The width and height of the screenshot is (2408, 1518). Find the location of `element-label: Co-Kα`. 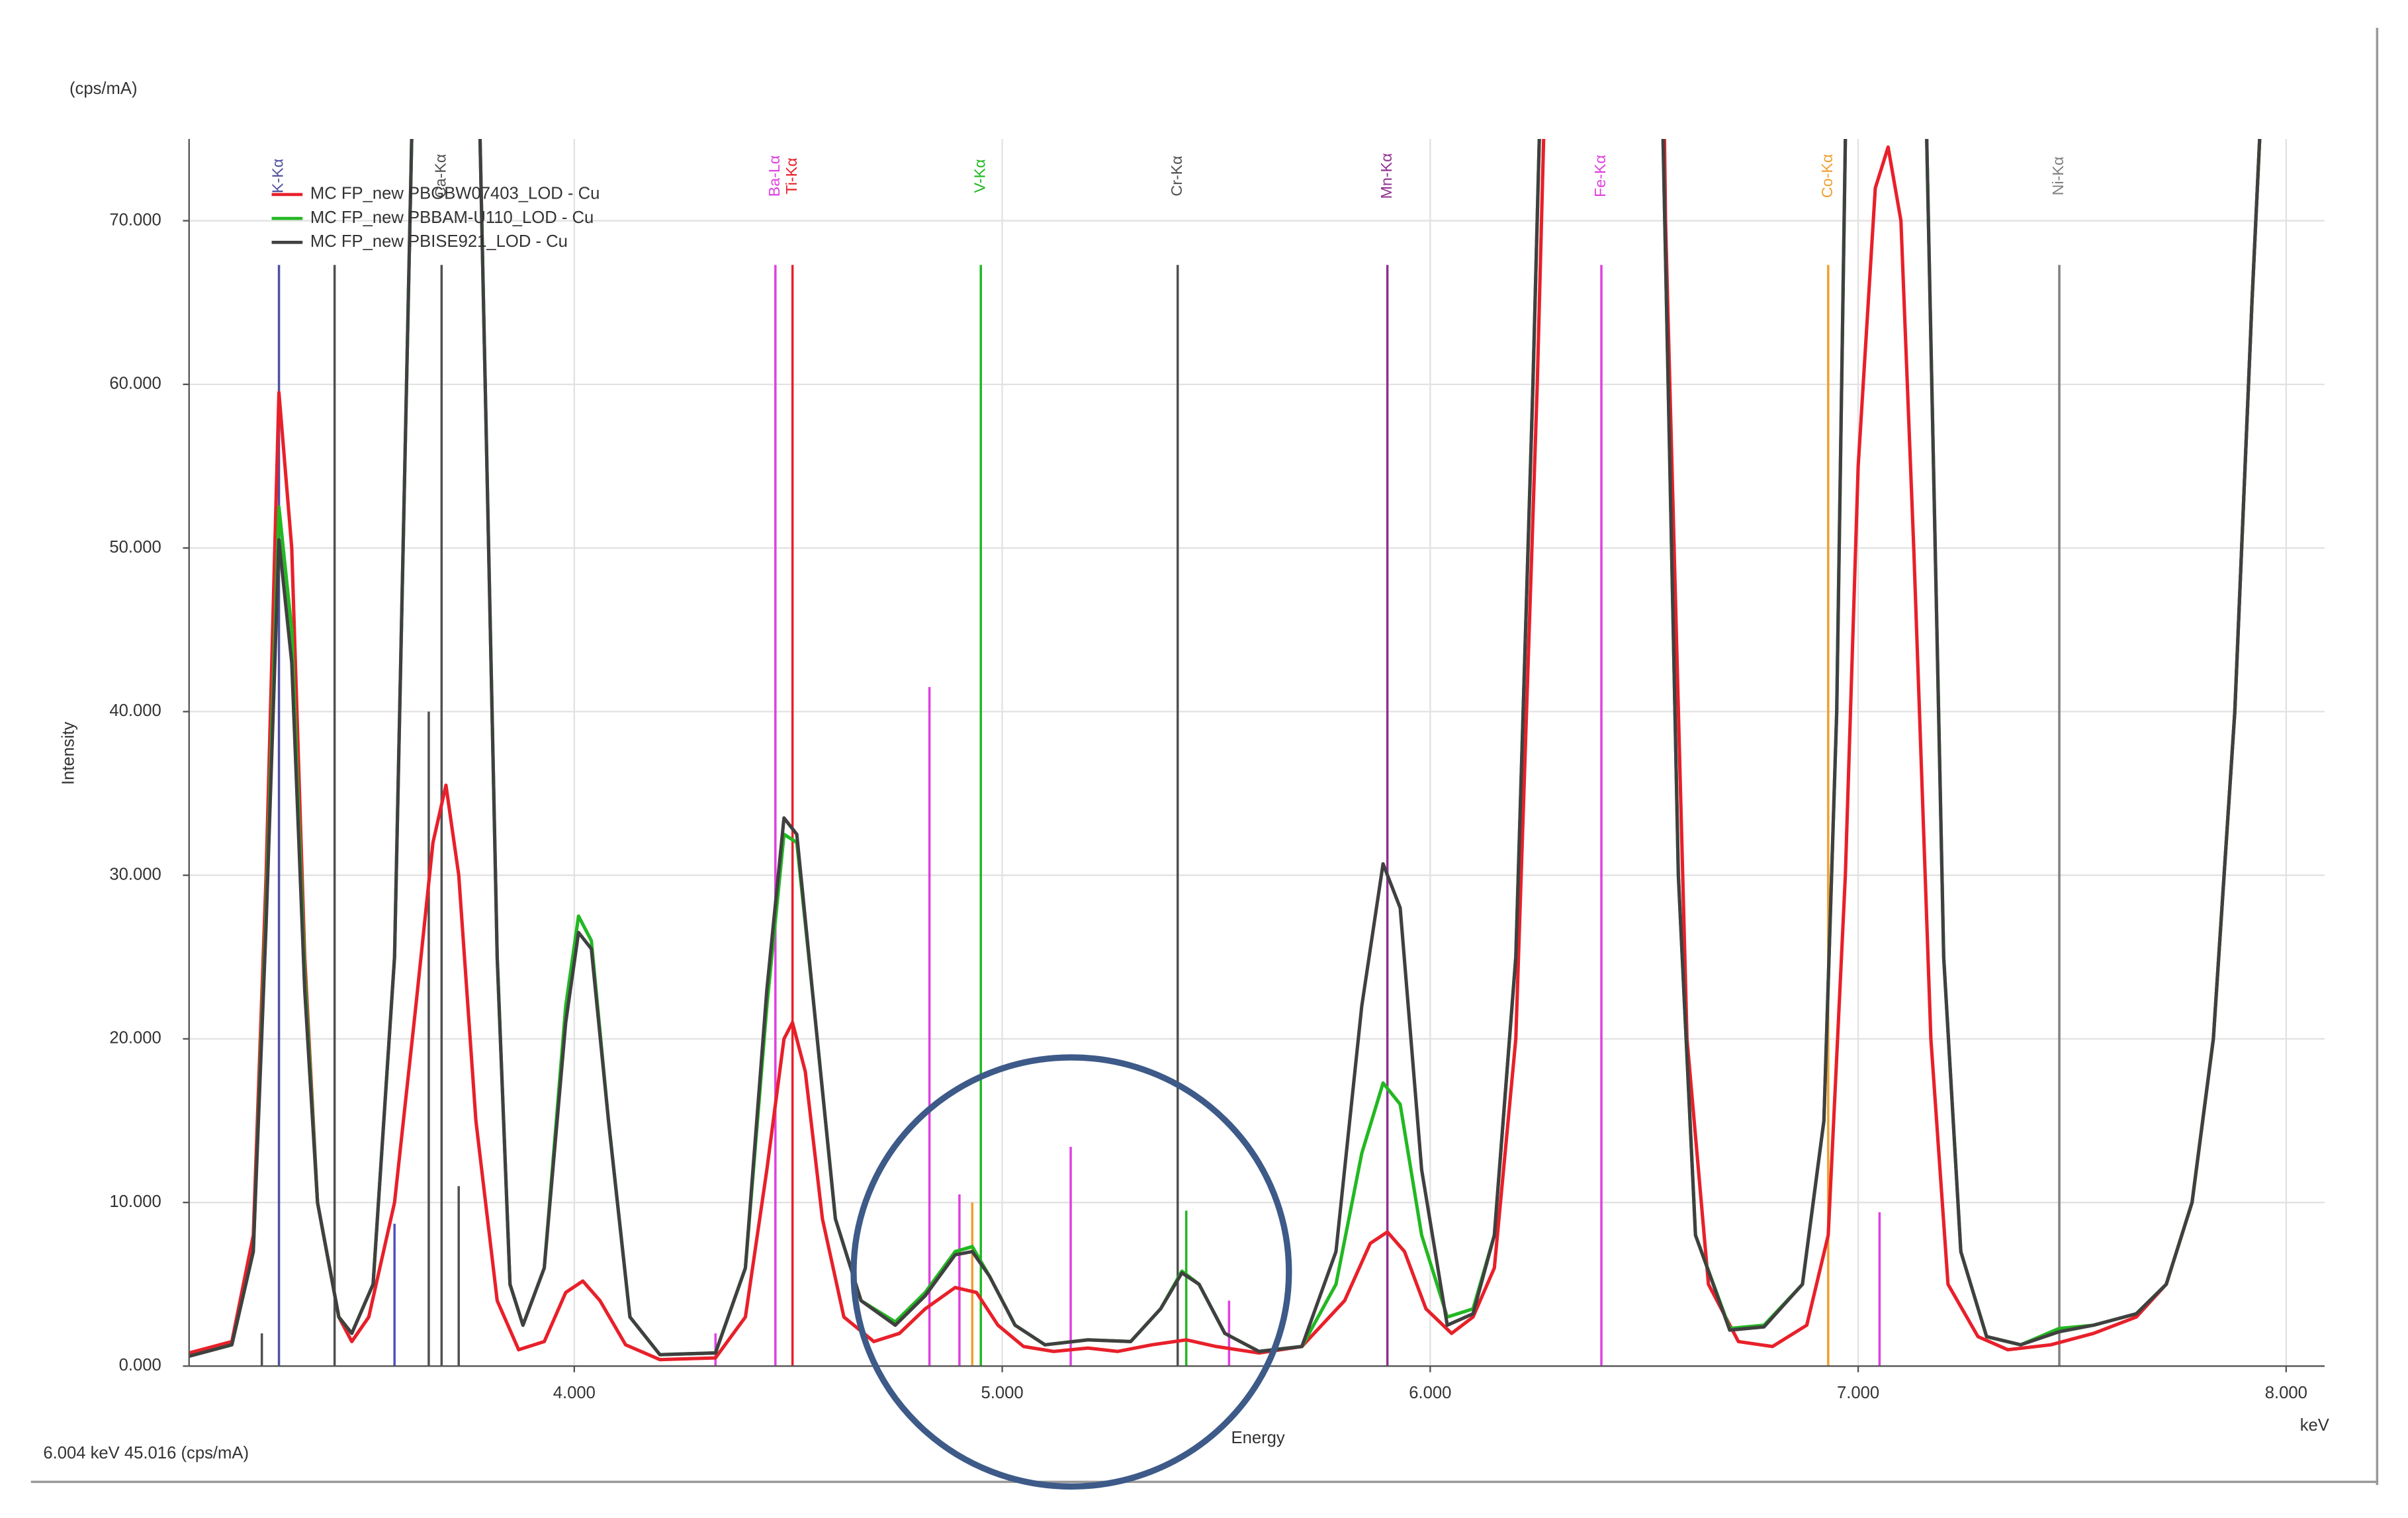

element-label: Co-Kα is located at coordinates (1827, 176).